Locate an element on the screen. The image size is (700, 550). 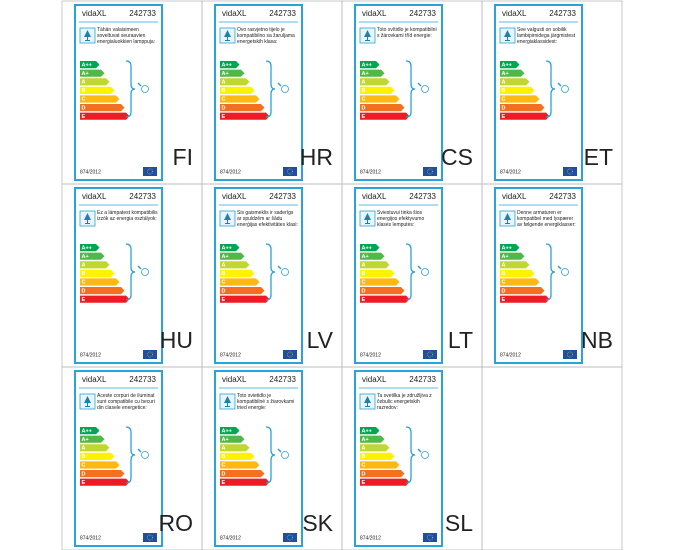
model: 242733 is located at coordinates (142, 379).